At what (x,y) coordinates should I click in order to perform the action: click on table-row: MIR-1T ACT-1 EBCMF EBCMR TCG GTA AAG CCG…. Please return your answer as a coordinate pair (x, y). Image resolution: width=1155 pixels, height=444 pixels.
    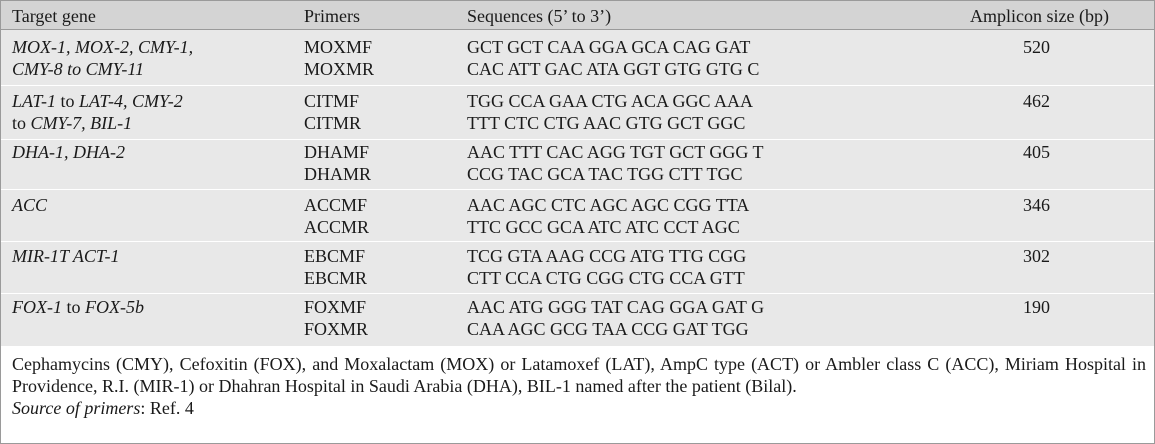
    Looking at the image, I should click on (577, 267).